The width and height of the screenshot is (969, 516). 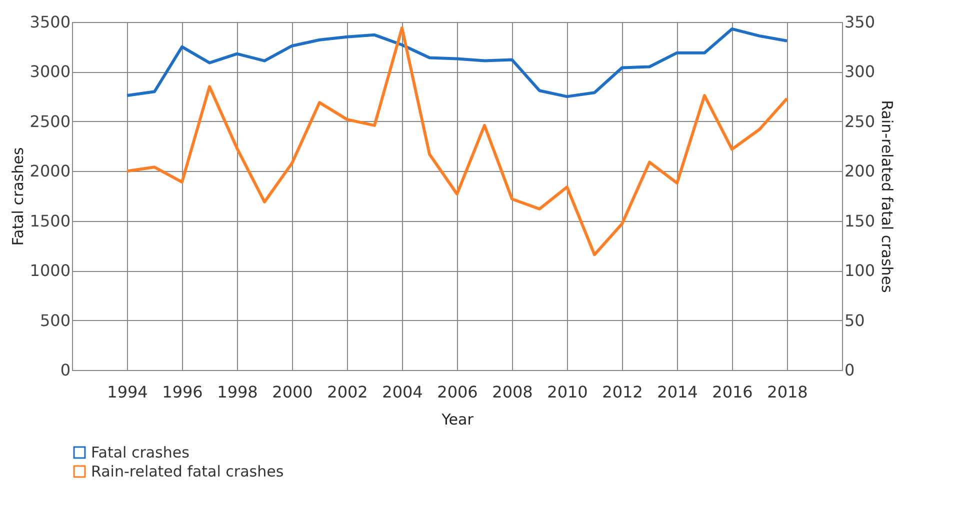 What do you see at coordinates (237, 392) in the screenshot?
I see `x-tick-label: 1998` at bounding box center [237, 392].